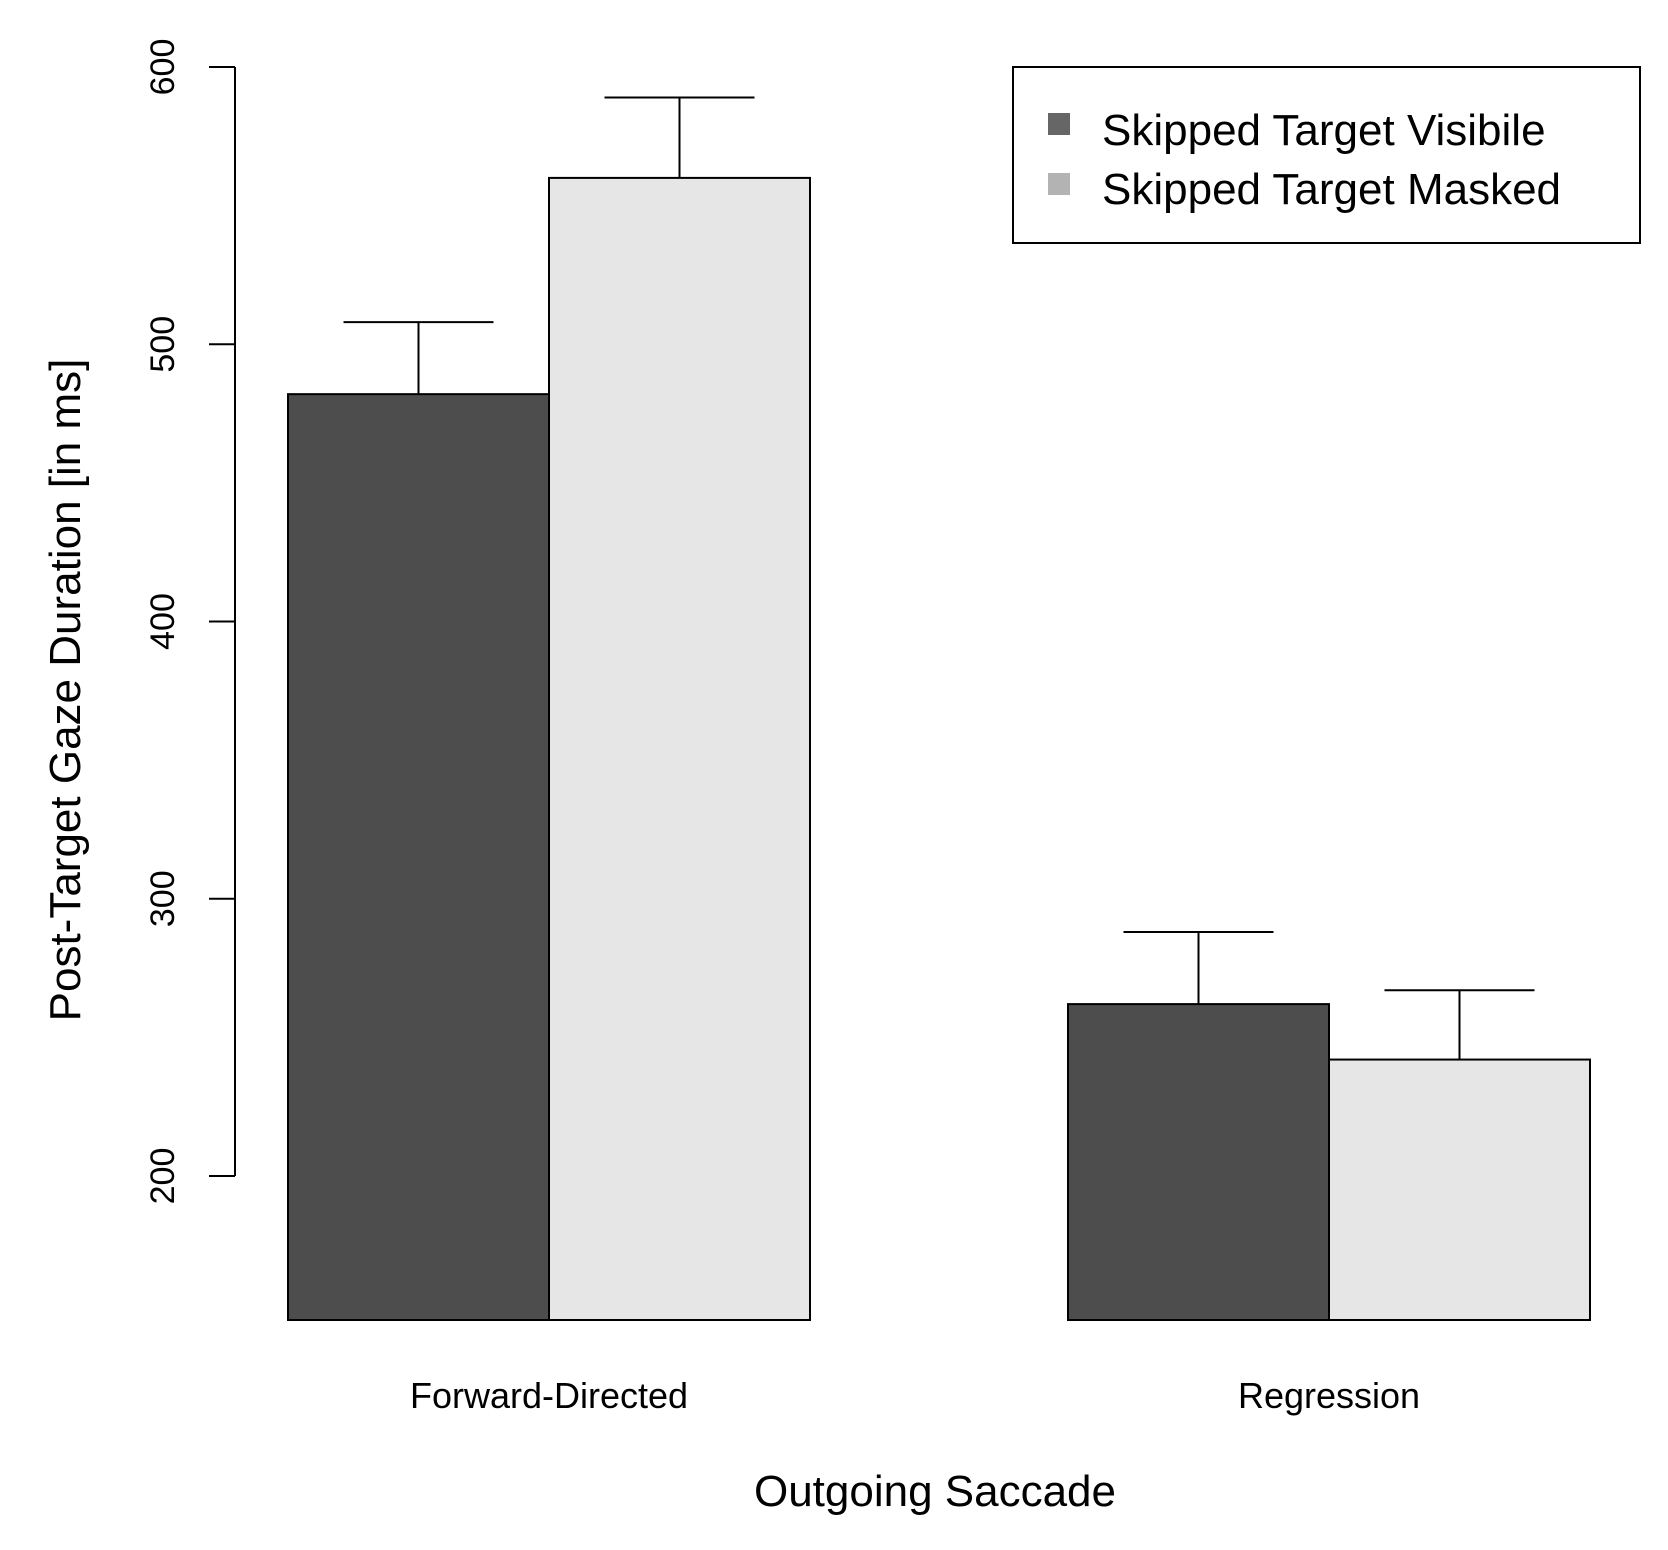  Describe the element at coordinates (935, 1491) in the screenshot. I see `x-axis-title: Outgoing Saccade` at that location.